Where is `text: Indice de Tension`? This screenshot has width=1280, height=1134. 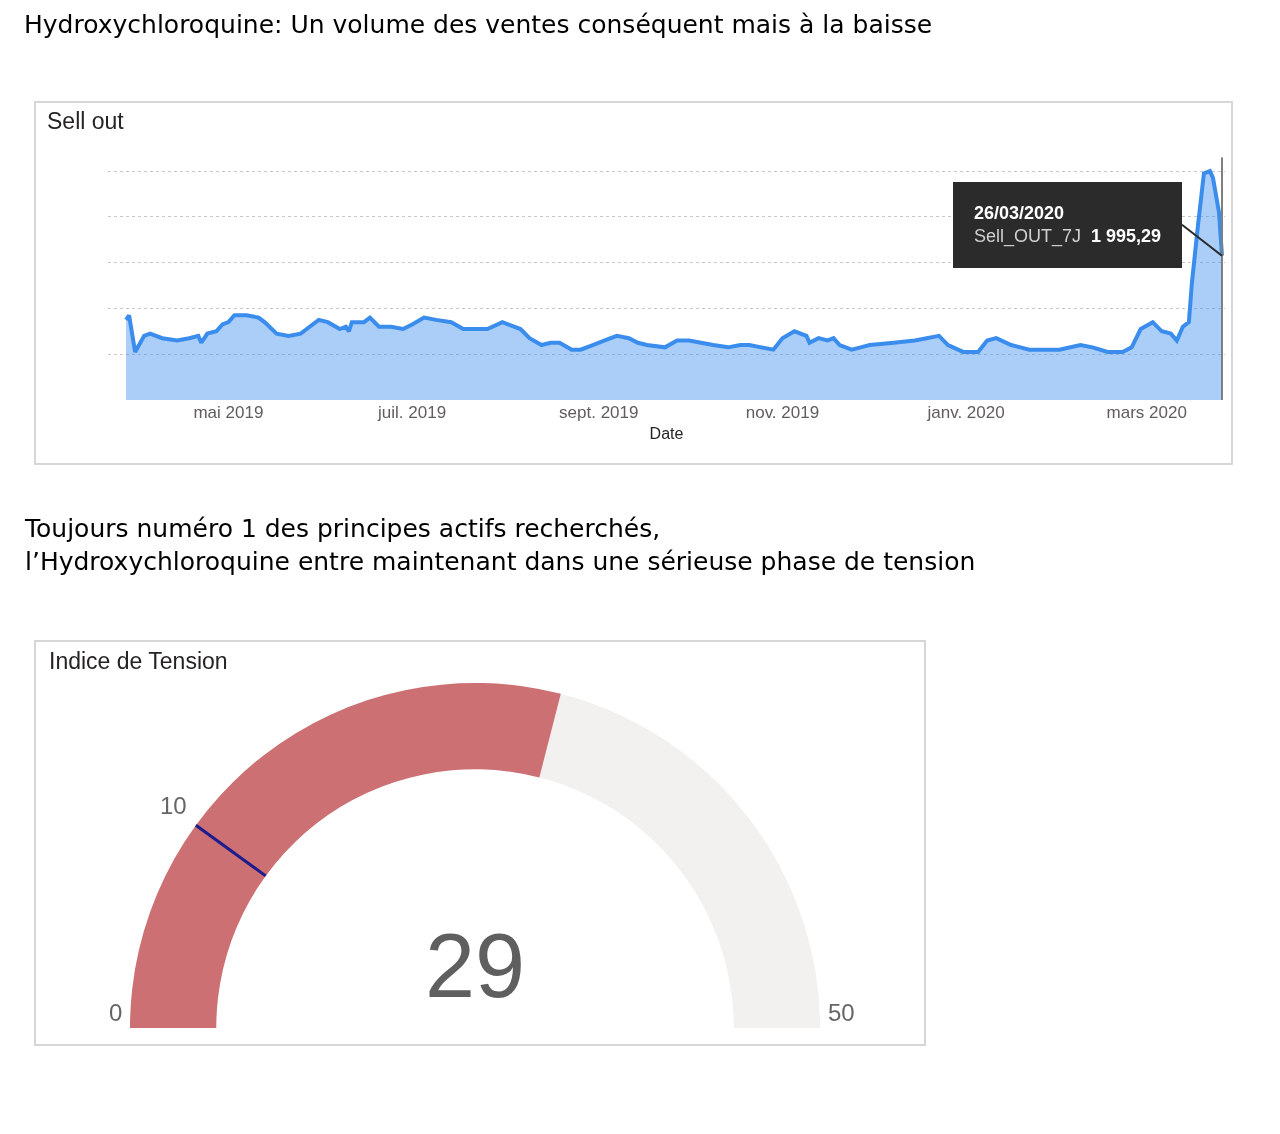 text: Indice de Tension is located at coordinates (138, 661).